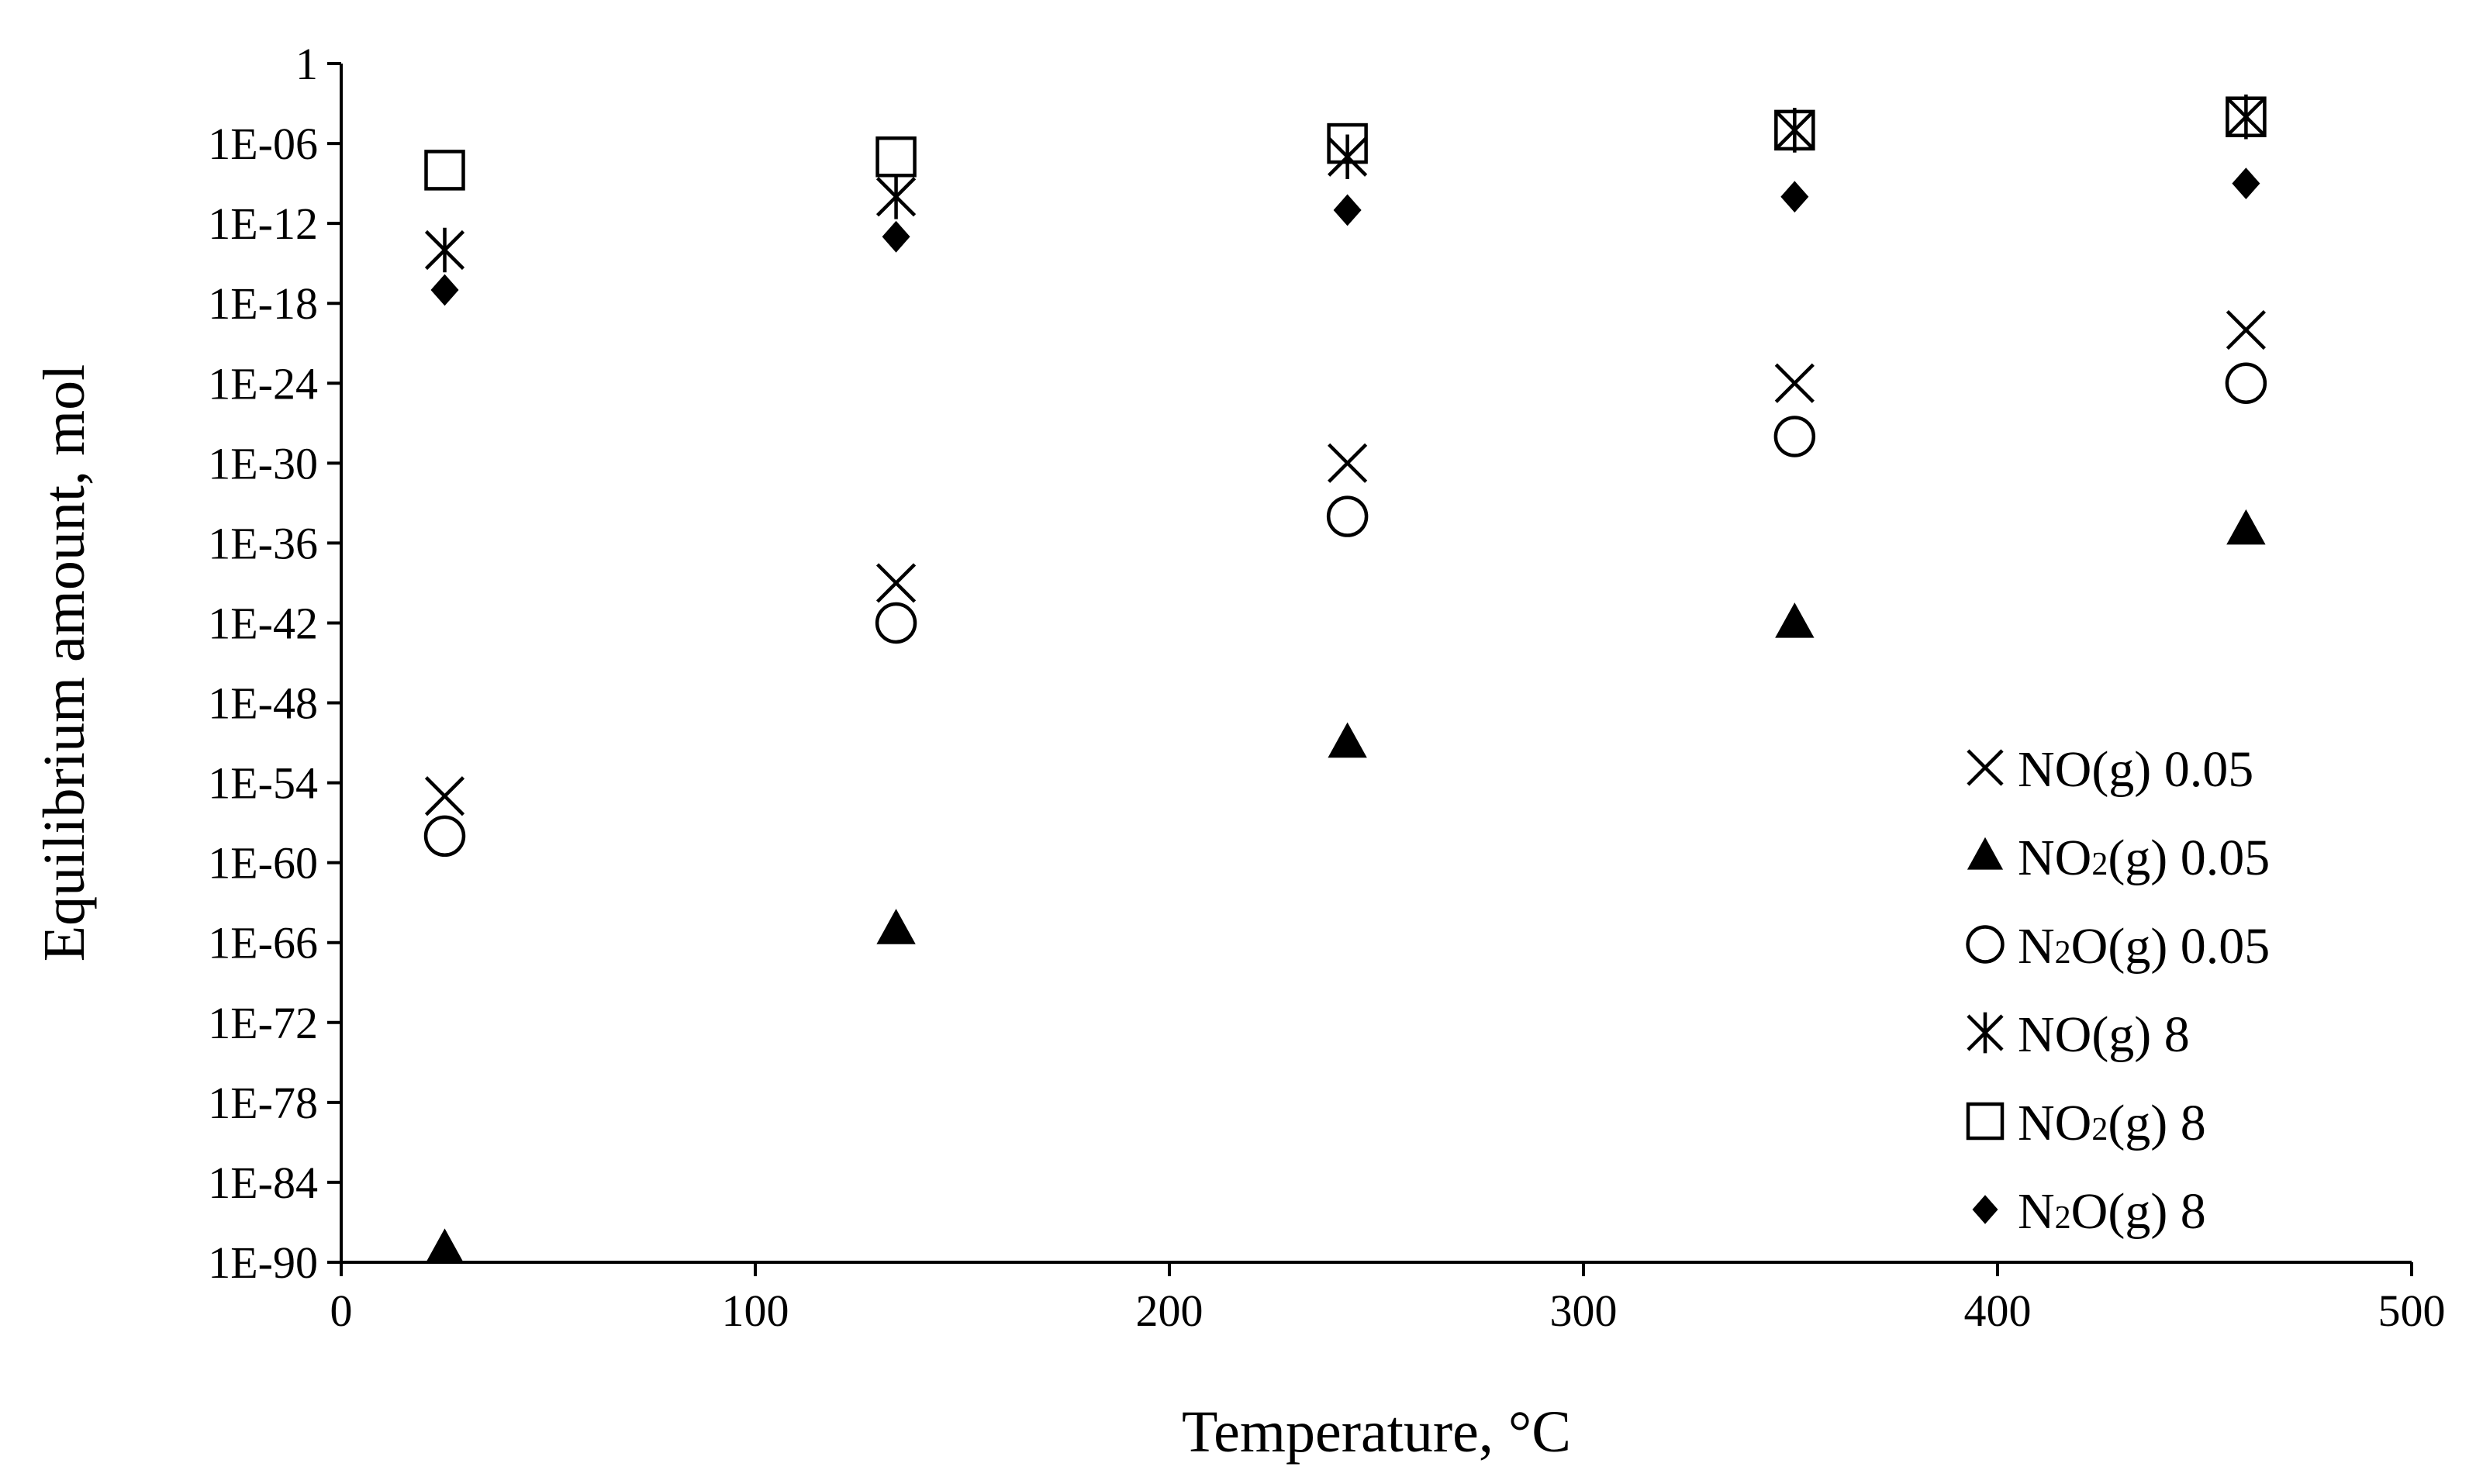 The image size is (2476, 1484). What do you see at coordinates (263, 784) in the screenshot?
I see `y-tick-label: 1E-54` at bounding box center [263, 784].